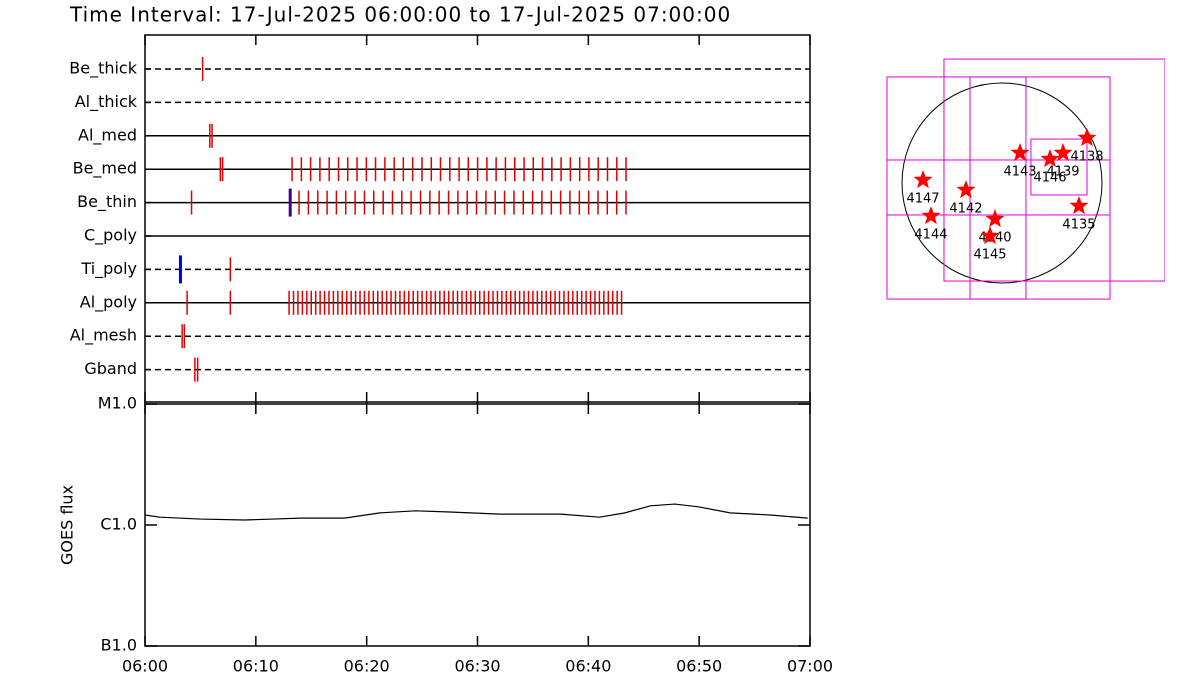 This screenshot has width=1200, height=700. I want to click on region-label: 4142, so click(965, 208).